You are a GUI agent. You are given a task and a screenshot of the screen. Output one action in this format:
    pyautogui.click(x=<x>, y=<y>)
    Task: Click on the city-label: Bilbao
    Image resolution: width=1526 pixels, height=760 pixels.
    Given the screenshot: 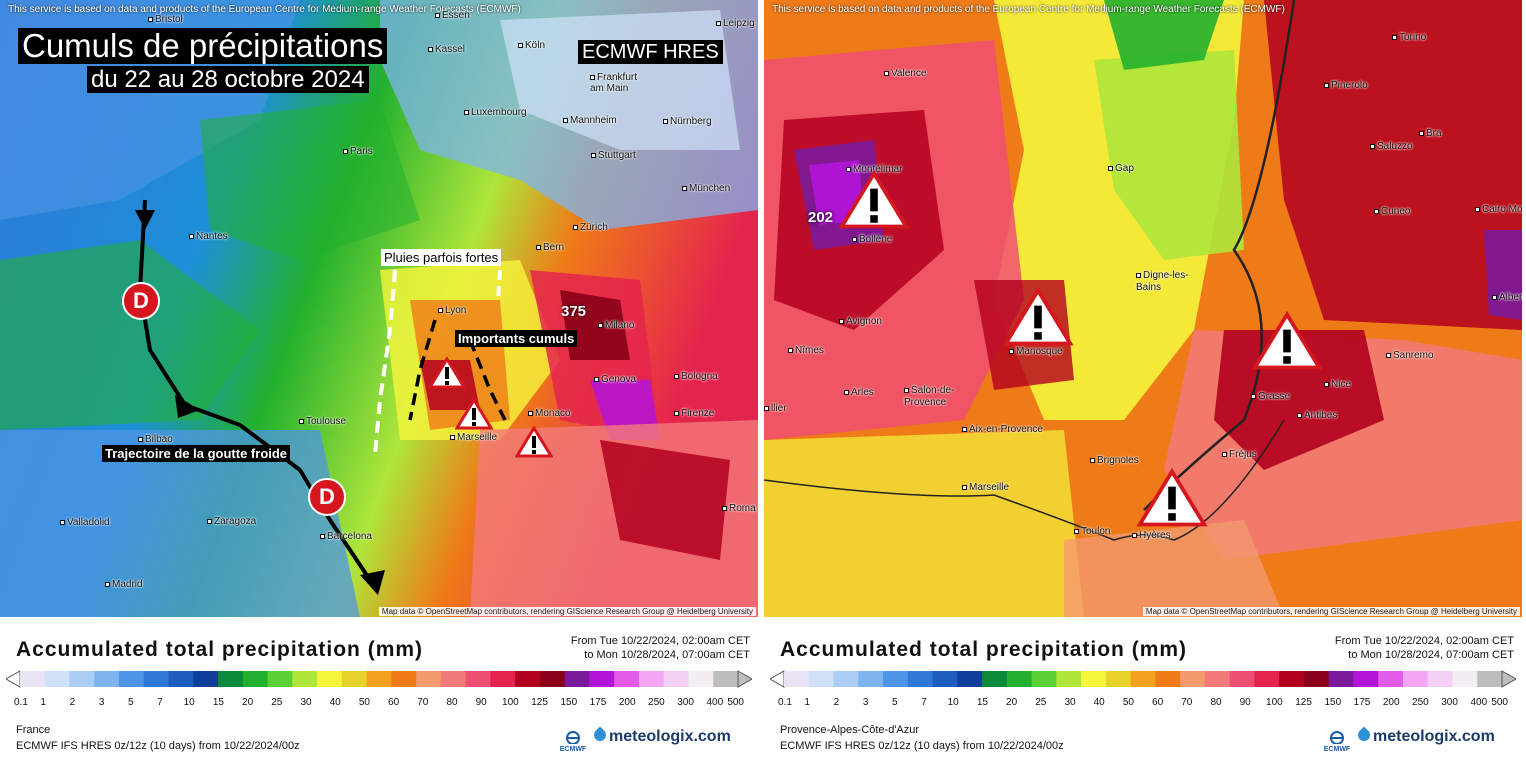 What is the action you would take?
    pyautogui.click(x=155, y=439)
    